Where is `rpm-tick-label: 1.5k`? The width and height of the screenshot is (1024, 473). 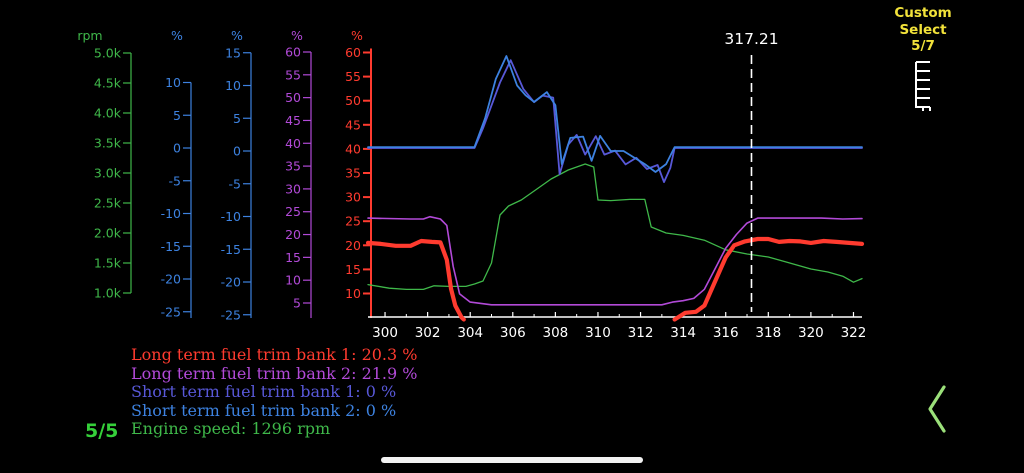
rpm-tick-label: 1.5k is located at coordinates (108, 263).